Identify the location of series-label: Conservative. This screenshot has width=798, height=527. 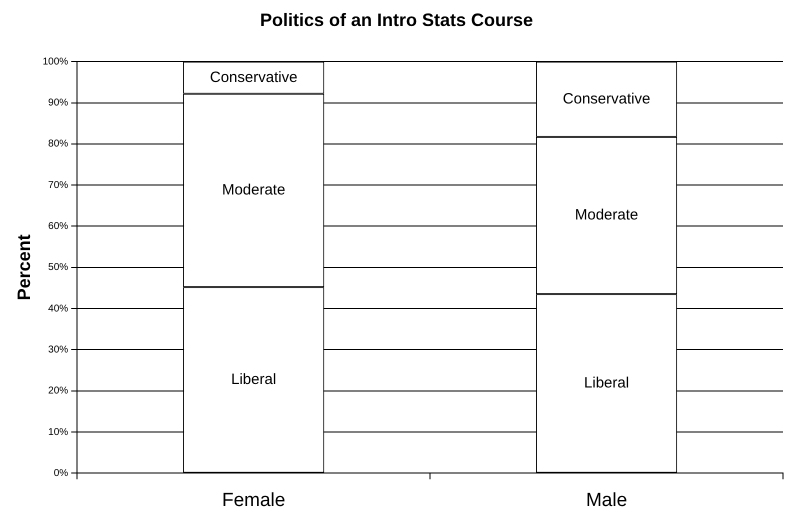
(254, 77).